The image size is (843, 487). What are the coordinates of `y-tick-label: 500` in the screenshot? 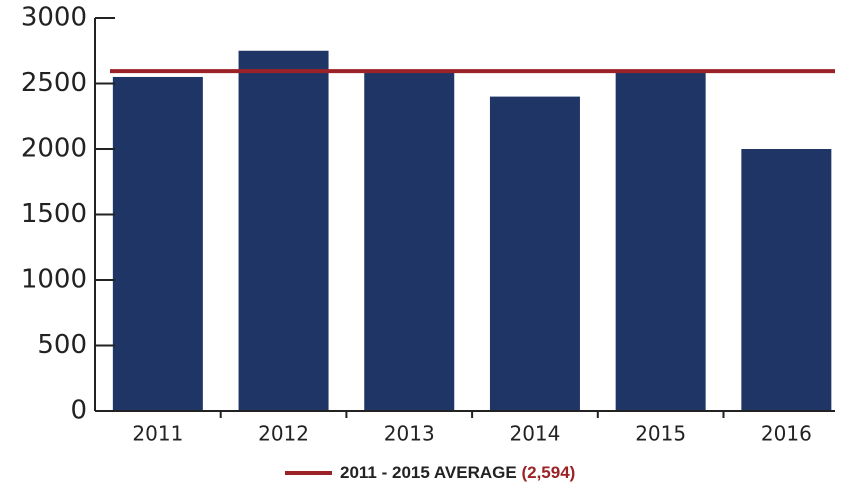 It's located at (62, 345).